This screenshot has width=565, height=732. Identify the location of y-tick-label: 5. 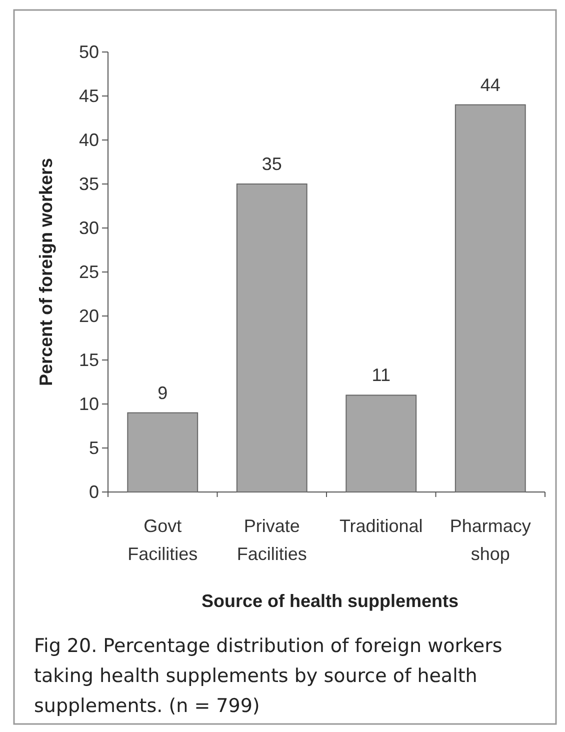
(93, 448).